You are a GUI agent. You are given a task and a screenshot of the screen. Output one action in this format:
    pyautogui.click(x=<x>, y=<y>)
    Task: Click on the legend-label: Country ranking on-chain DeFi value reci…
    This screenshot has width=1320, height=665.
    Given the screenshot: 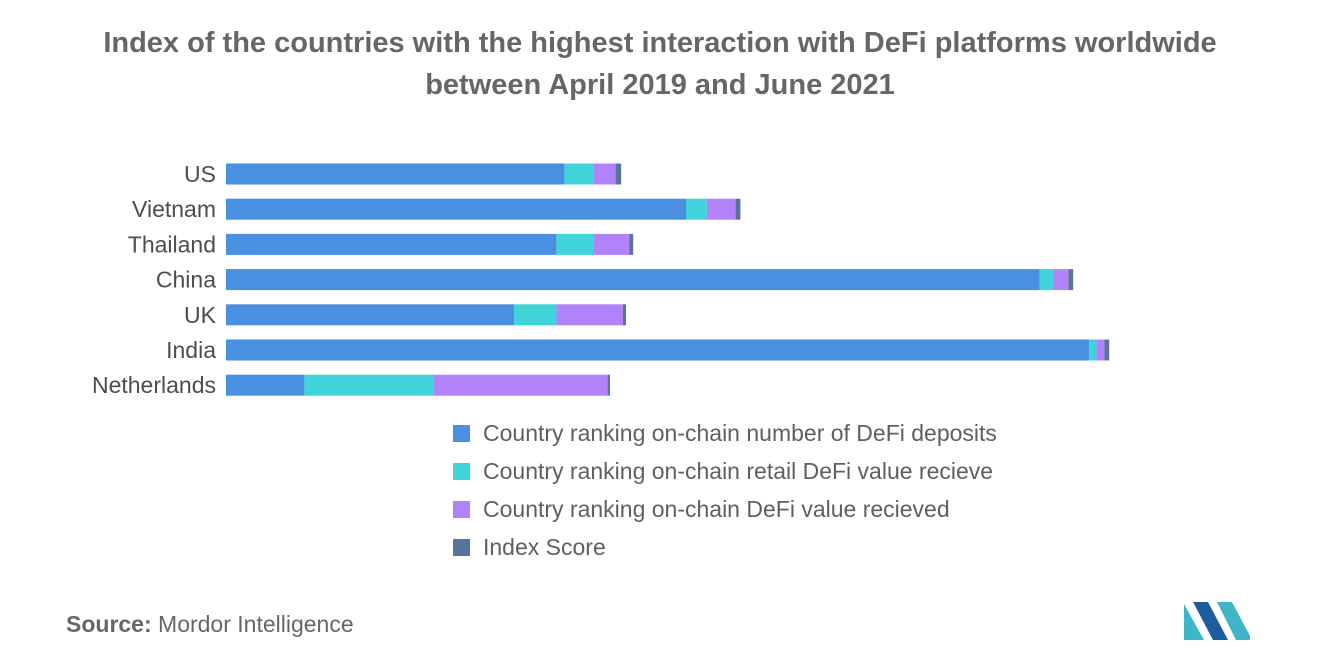 What is the action you would take?
    pyautogui.click(x=716, y=508)
    